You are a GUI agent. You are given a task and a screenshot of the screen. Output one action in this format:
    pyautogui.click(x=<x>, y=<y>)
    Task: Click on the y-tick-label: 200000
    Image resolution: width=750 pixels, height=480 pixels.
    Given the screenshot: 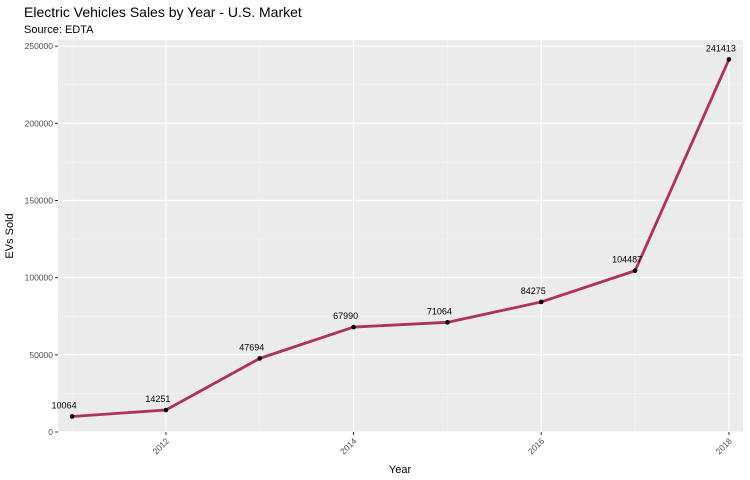 What is the action you would take?
    pyautogui.click(x=39, y=123)
    